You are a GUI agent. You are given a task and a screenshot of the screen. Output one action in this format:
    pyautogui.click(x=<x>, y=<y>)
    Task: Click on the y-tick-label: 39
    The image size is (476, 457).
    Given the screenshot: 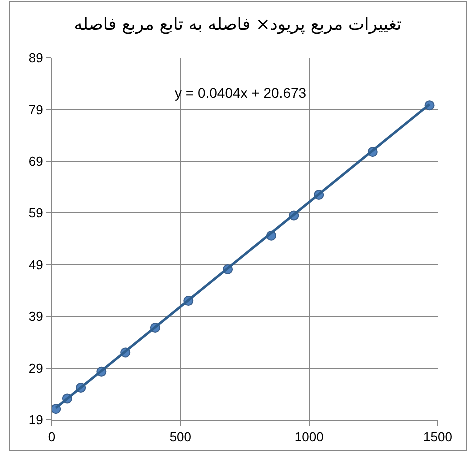 What is the action you would take?
    pyautogui.click(x=36, y=316)
    